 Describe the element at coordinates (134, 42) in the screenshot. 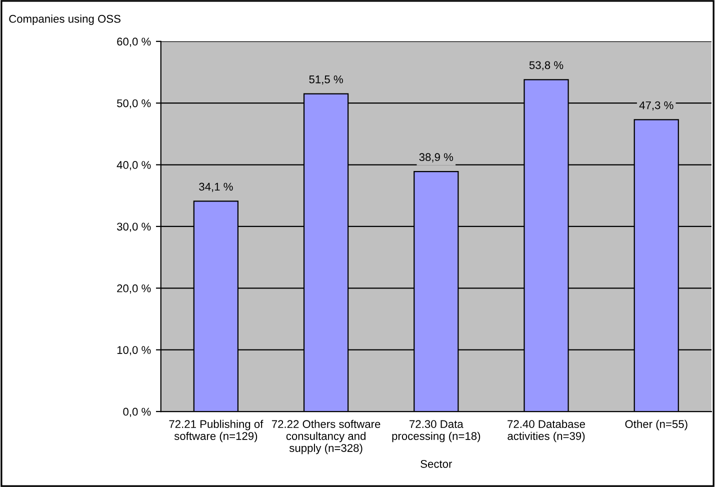

I see `y-tick-label: 60,0 %` at that location.